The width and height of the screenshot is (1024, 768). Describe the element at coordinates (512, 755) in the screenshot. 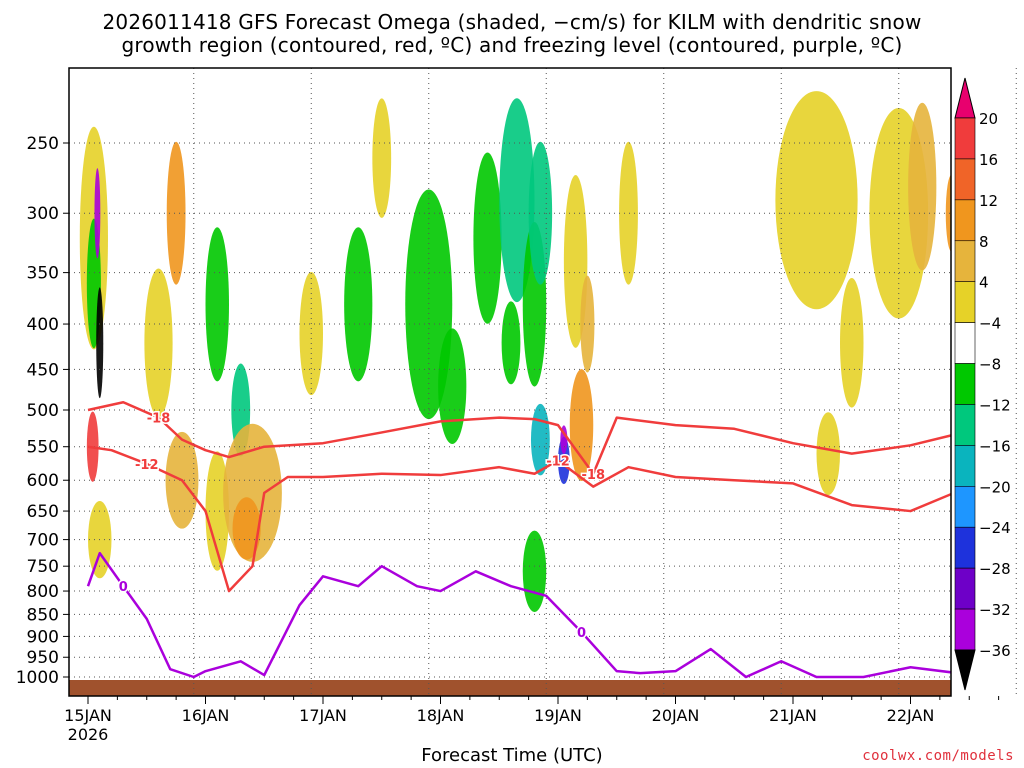

I see `x-axis-title: Forecast Time (UTC)` at that location.